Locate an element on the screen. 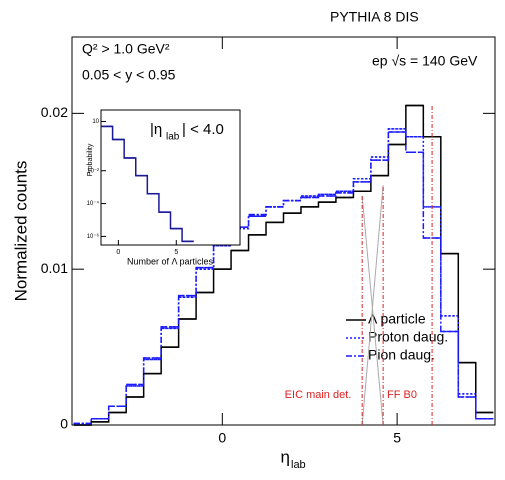 The width and height of the screenshot is (505, 480). legend-label: Proton daug. is located at coordinates (408, 337).